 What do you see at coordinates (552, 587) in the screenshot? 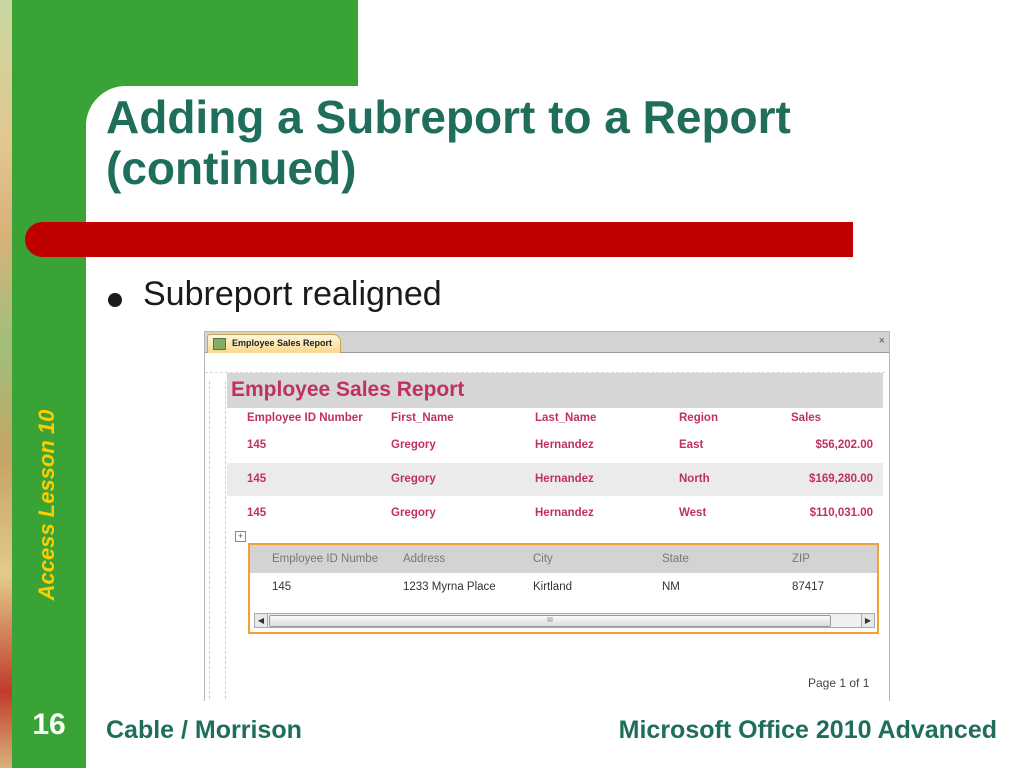
I see `subreport-city-cell: Kirtland` at bounding box center [552, 587].